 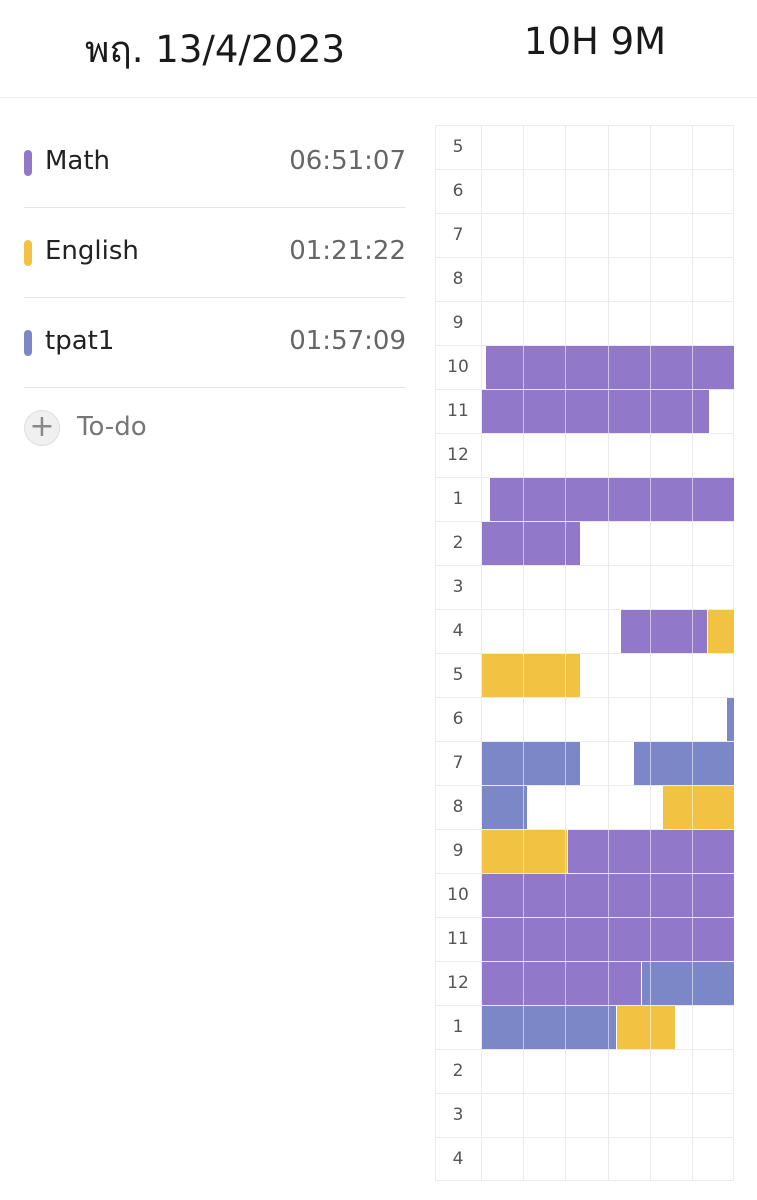 I want to click on subject-name: tpat1, so click(x=80, y=341).